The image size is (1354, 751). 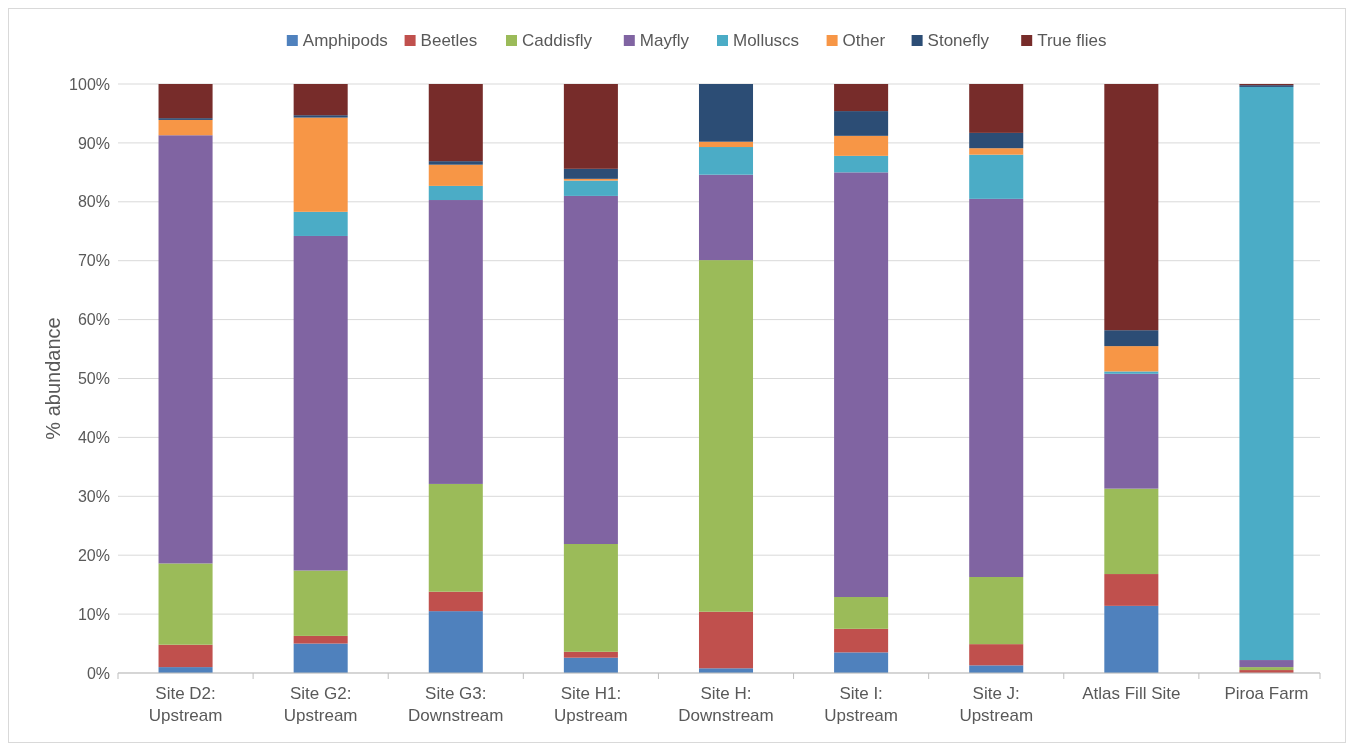 What do you see at coordinates (557, 40) in the screenshot?
I see `legend-label: Caddisfly` at bounding box center [557, 40].